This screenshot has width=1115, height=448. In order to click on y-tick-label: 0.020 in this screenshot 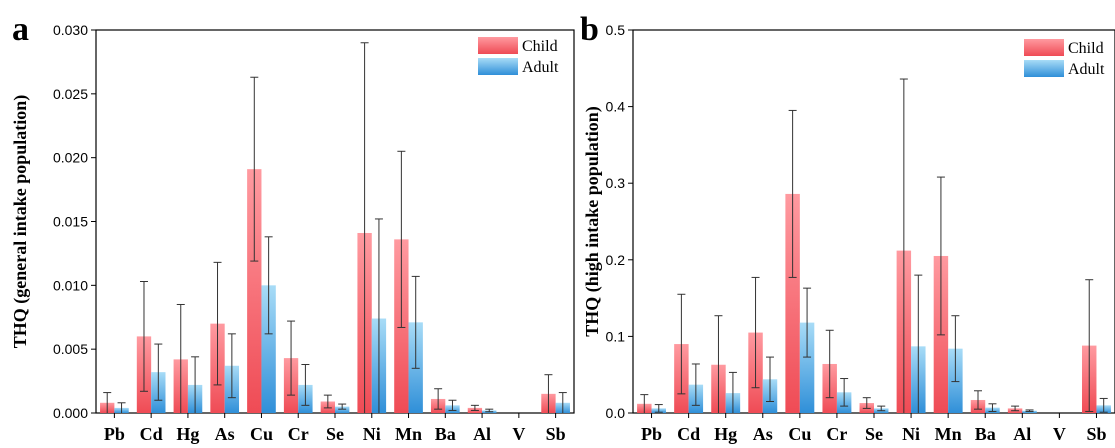, I will do `click(70, 158)`.